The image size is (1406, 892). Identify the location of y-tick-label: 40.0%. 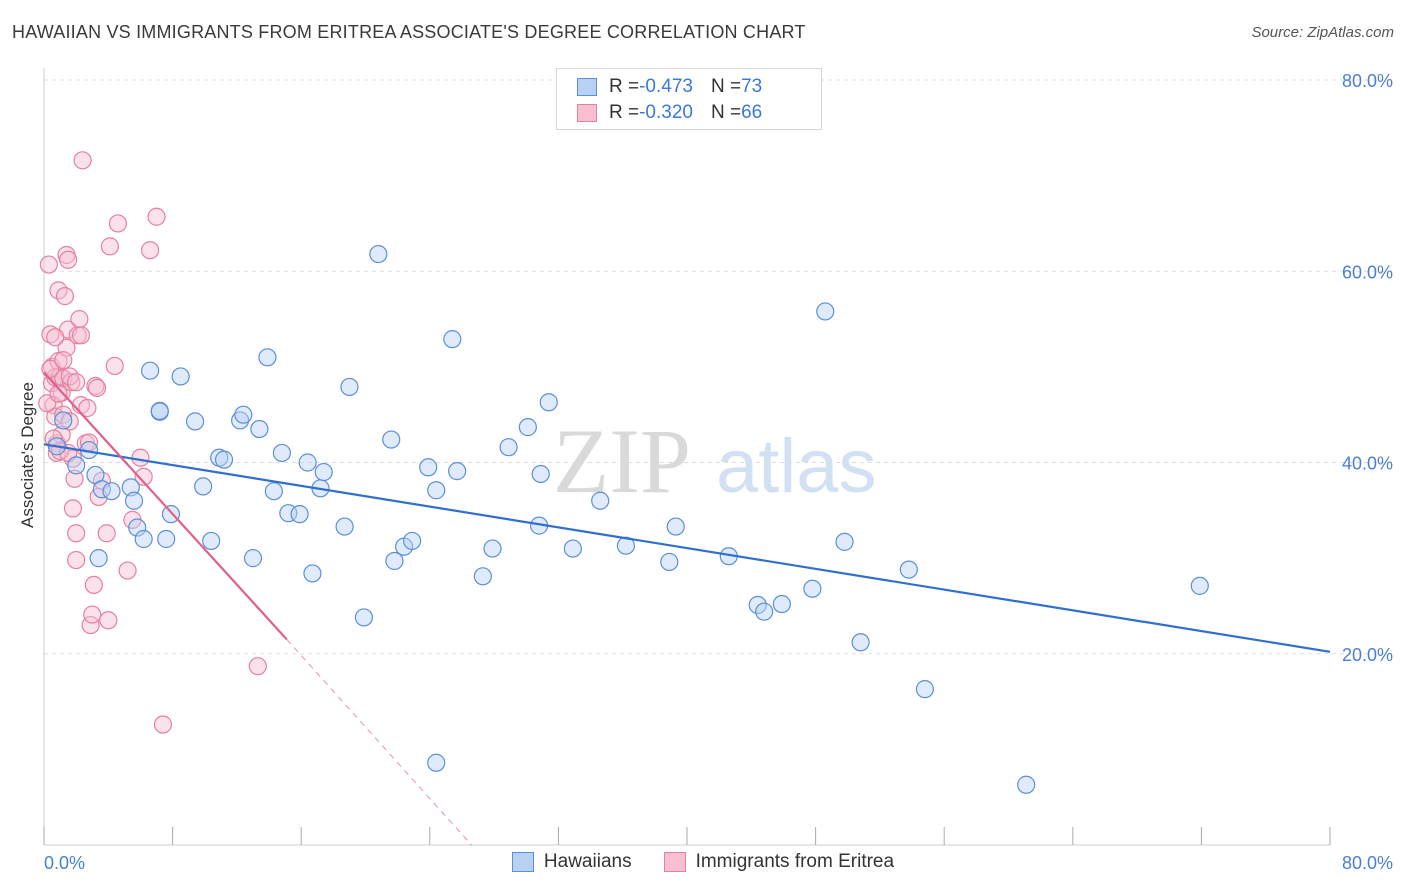
(1367, 464).